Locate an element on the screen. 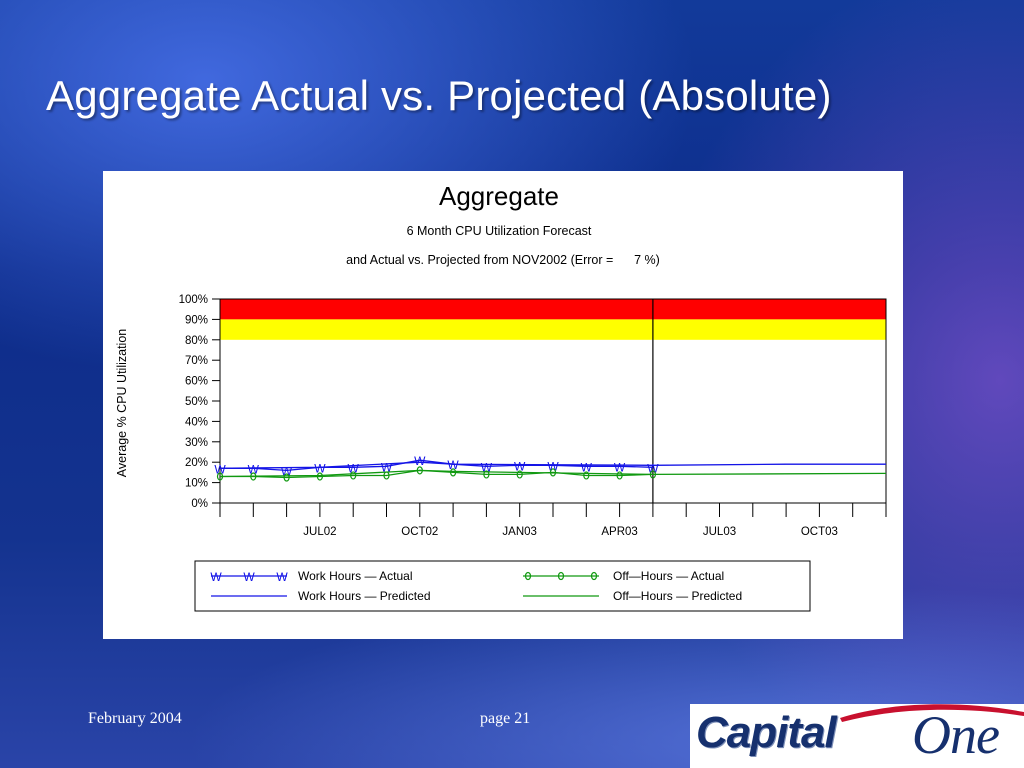 The image size is (1024, 768). legend-label: Work Hours — Actual is located at coordinates (355, 576).